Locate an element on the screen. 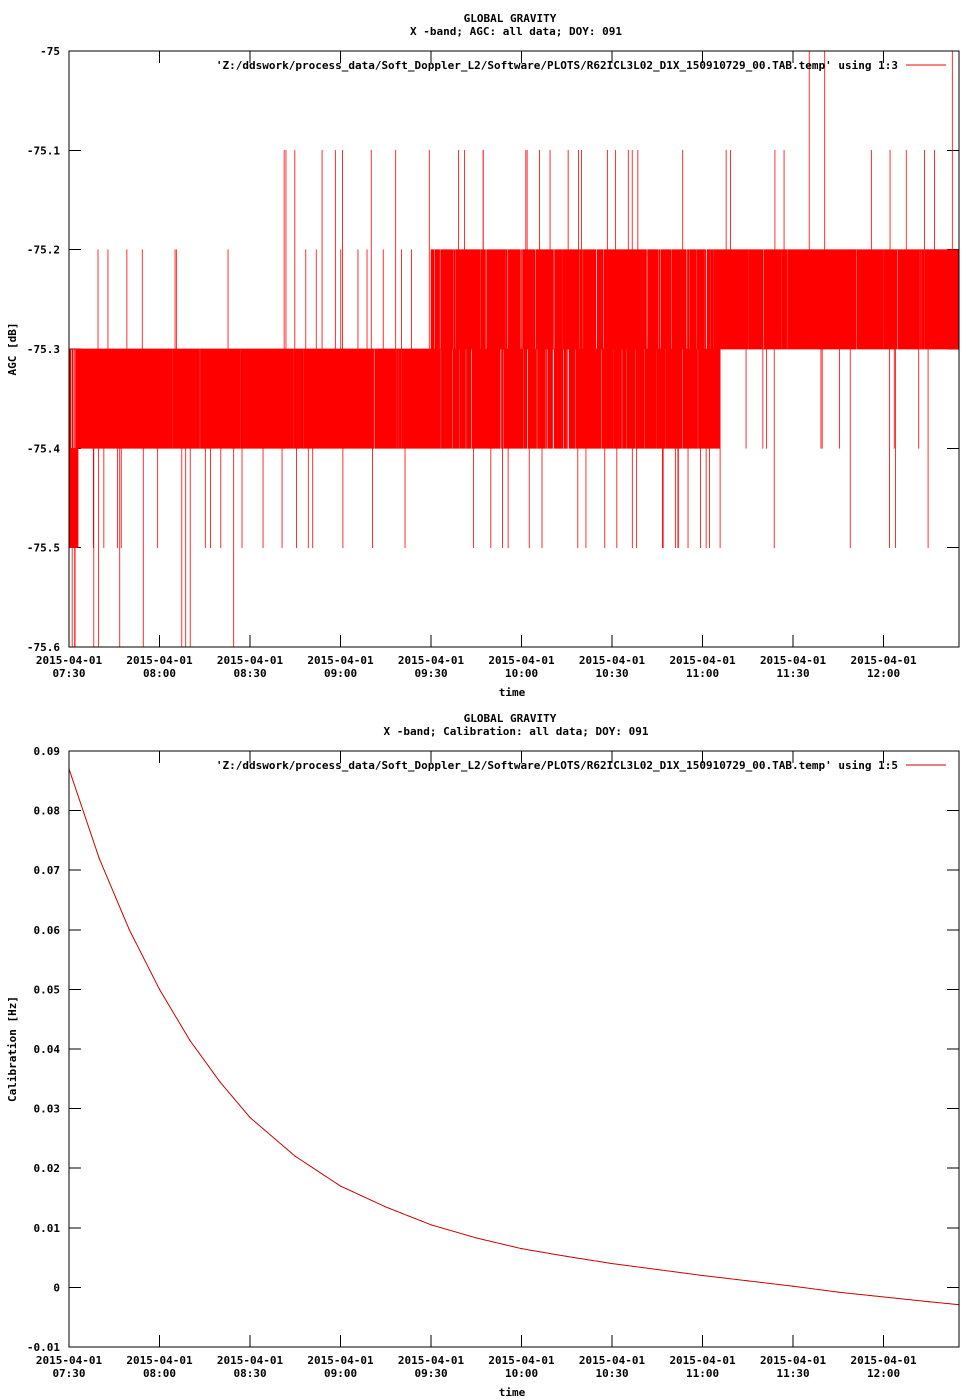 Image resolution: width=980 pixels, height=1400 pixels. calibration-x-axis-label: time is located at coordinates (512, 1392).